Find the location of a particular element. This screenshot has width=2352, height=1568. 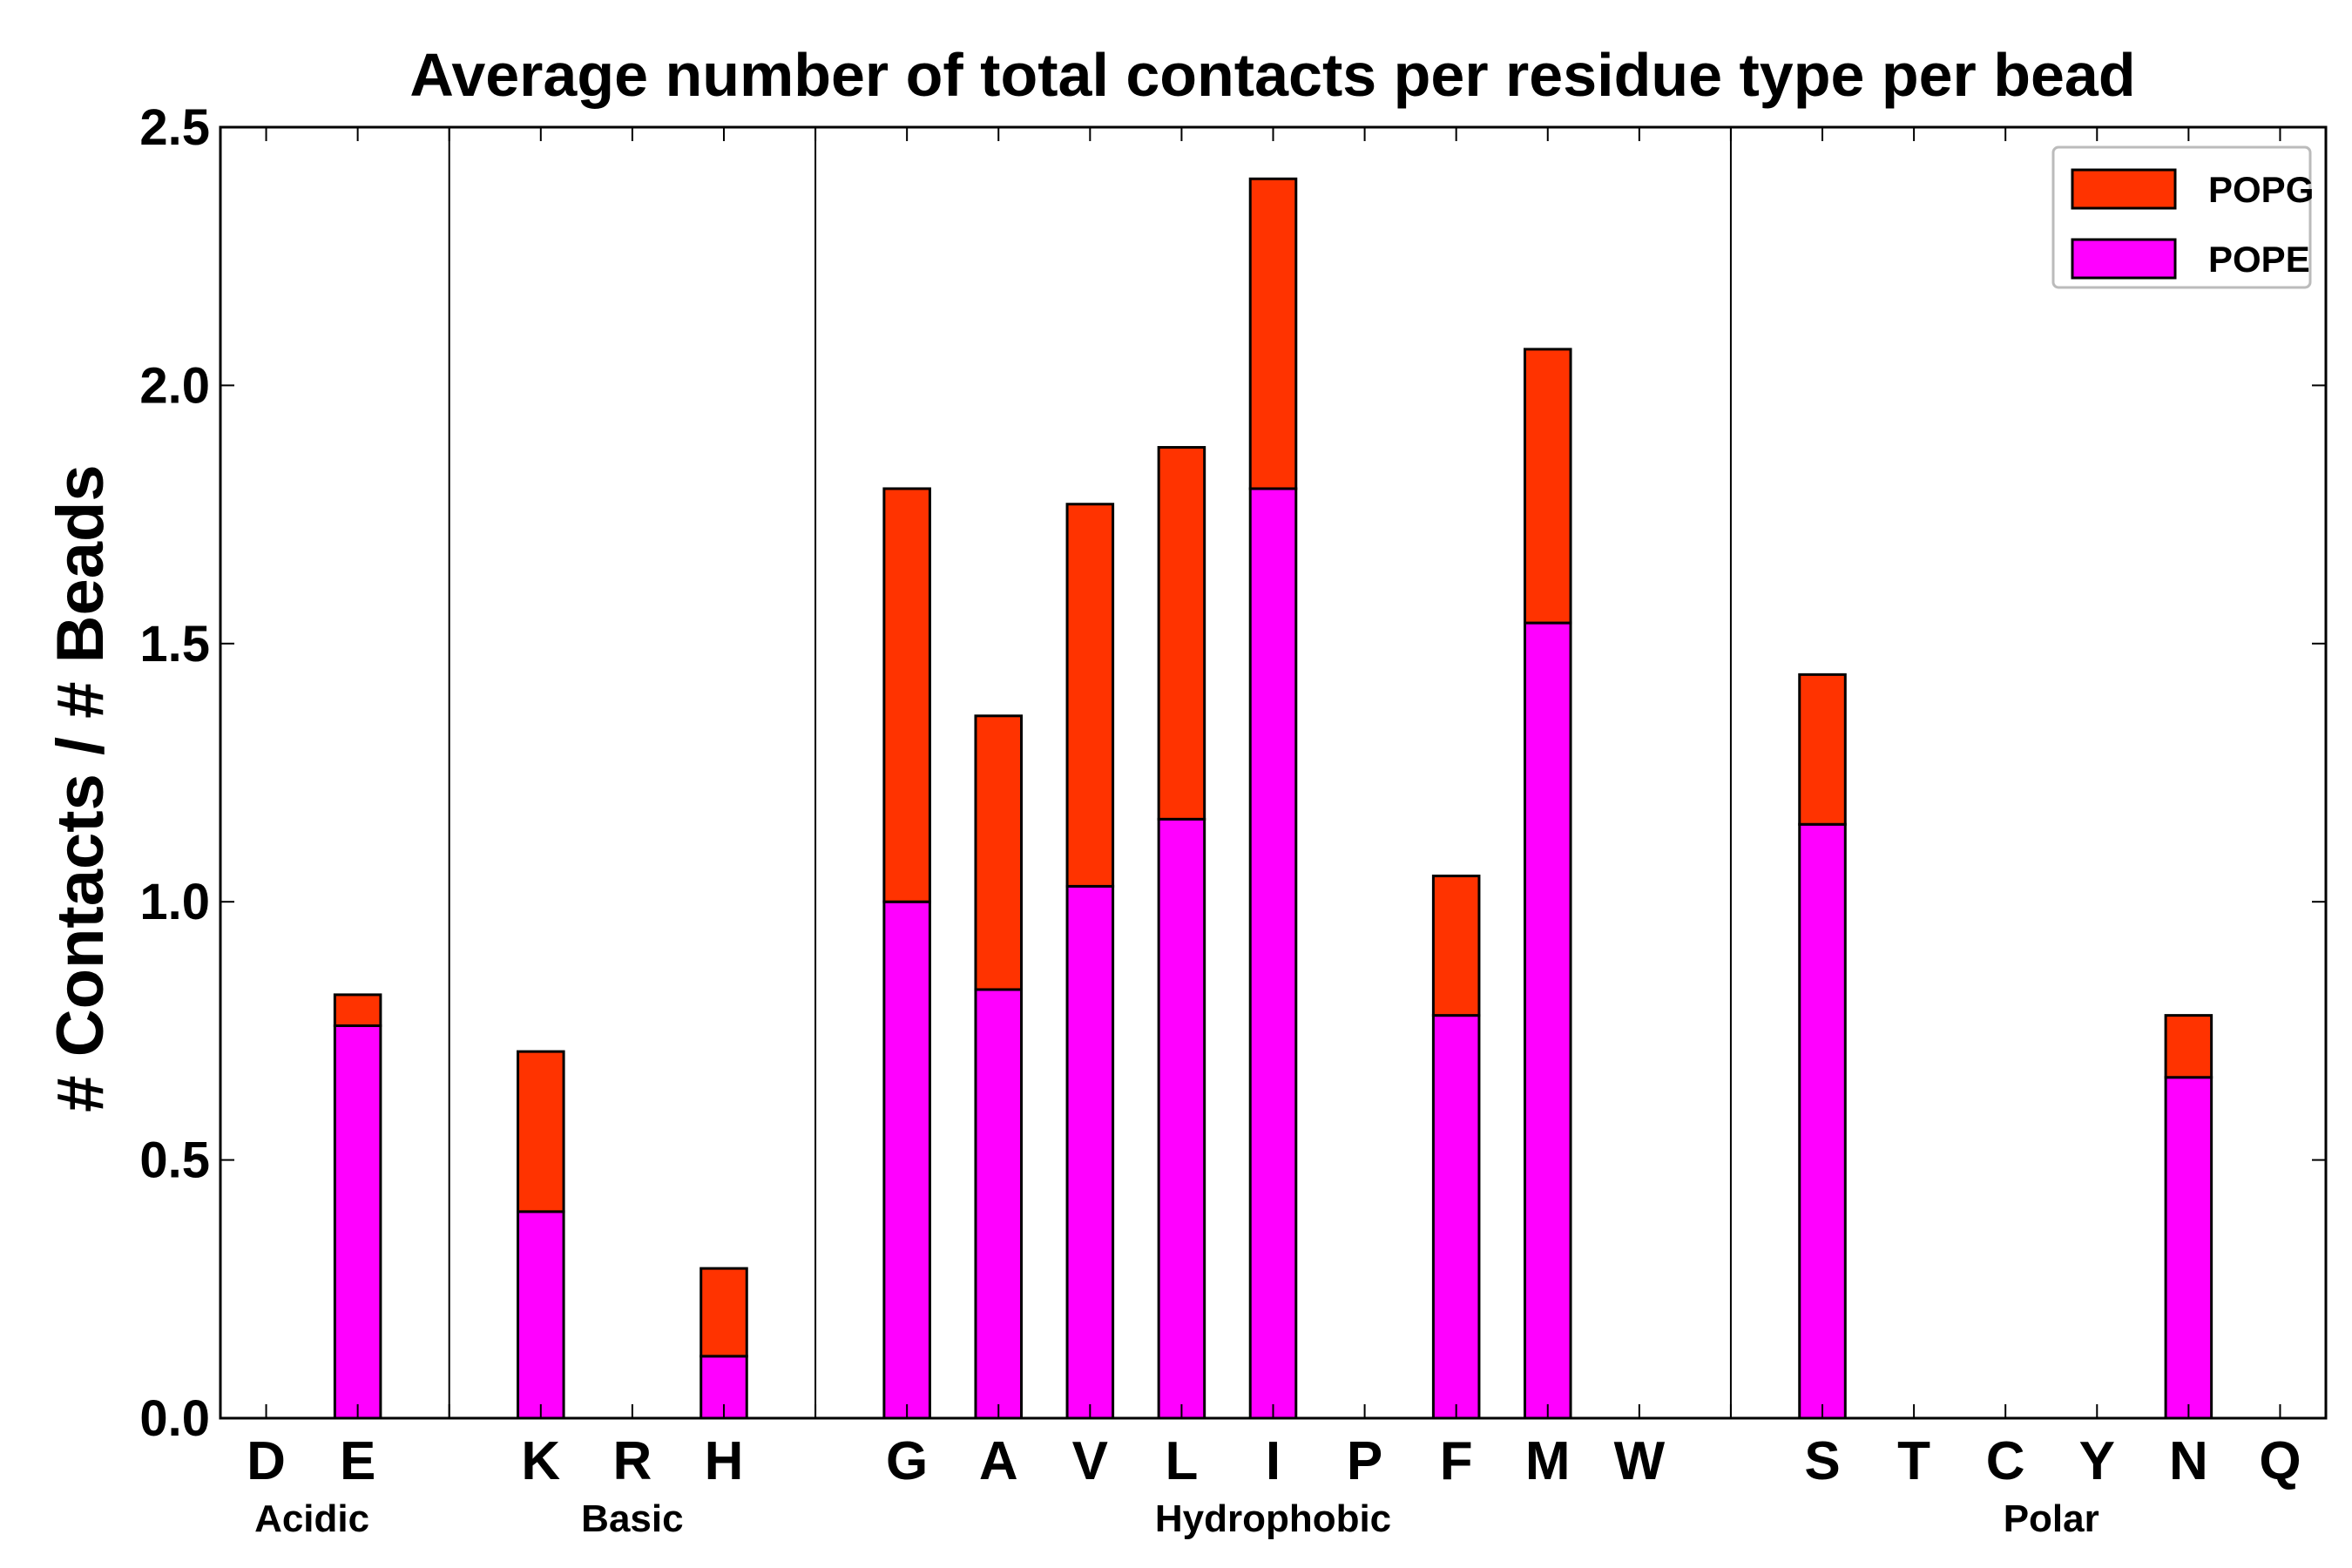

y-tick-label: 0.5 is located at coordinates (174, 1160).